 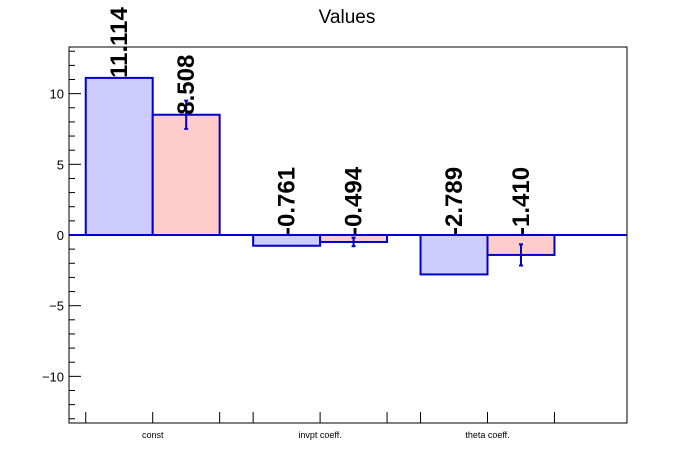 What do you see at coordinates (153, 435) in the screenshot?
I see `x-category-label: const` at bounding box center [153, 435].